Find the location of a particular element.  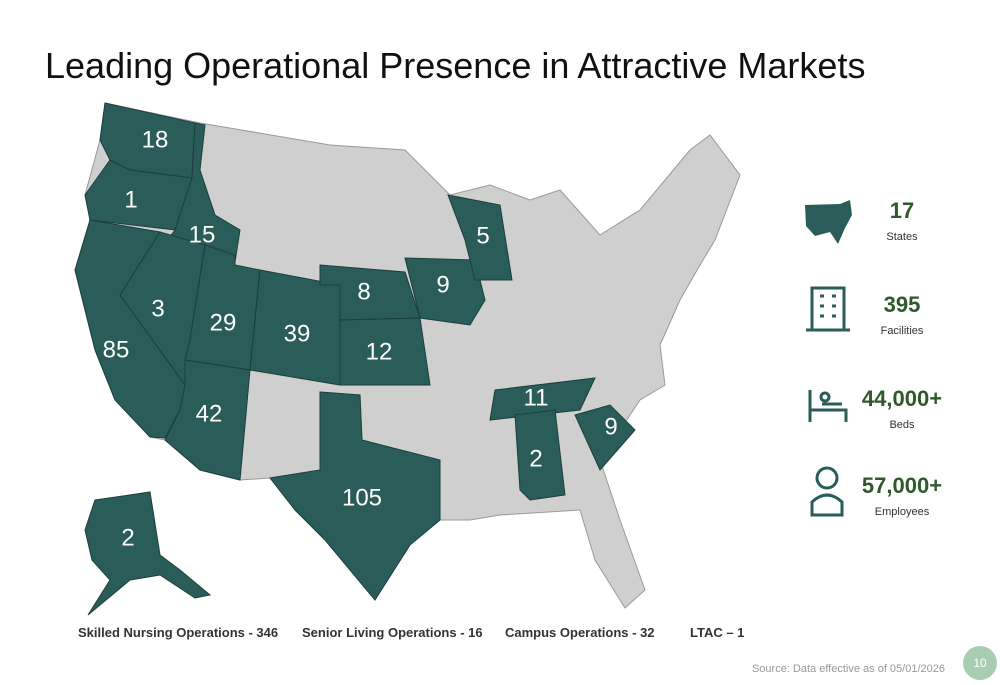

stat-icons is located at coordinates (828, 358).